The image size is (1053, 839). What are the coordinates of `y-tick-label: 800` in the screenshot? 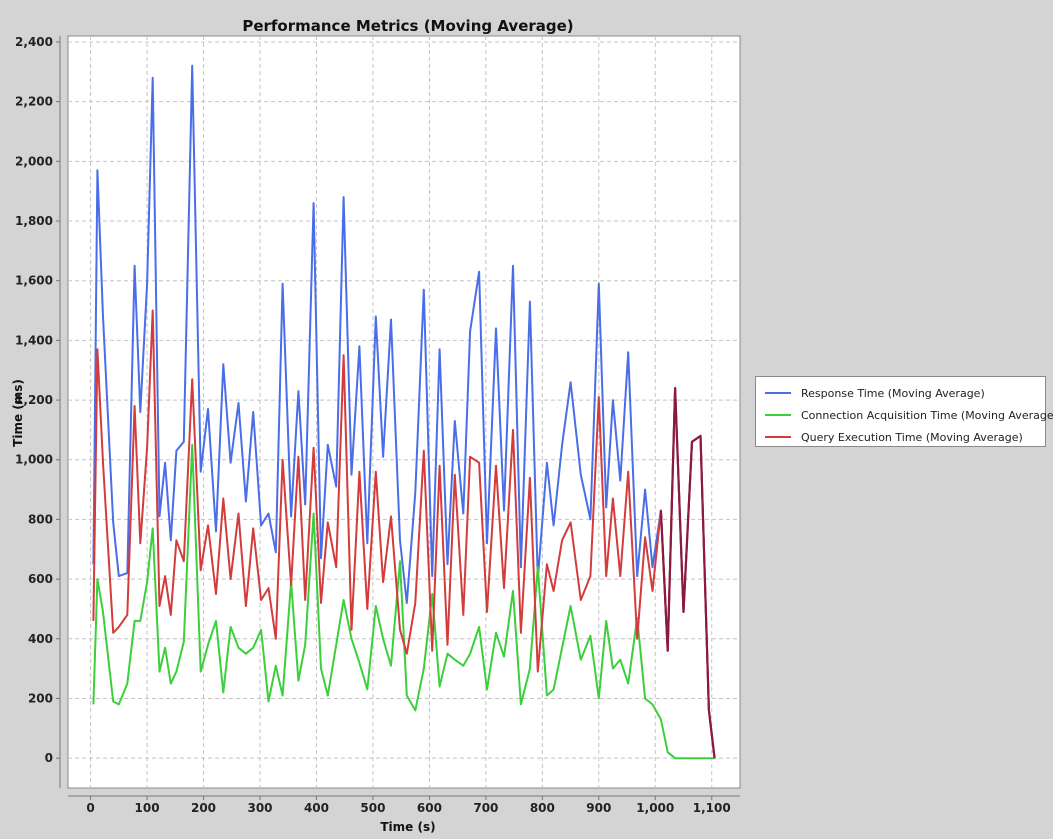 It's located at (40, 519).